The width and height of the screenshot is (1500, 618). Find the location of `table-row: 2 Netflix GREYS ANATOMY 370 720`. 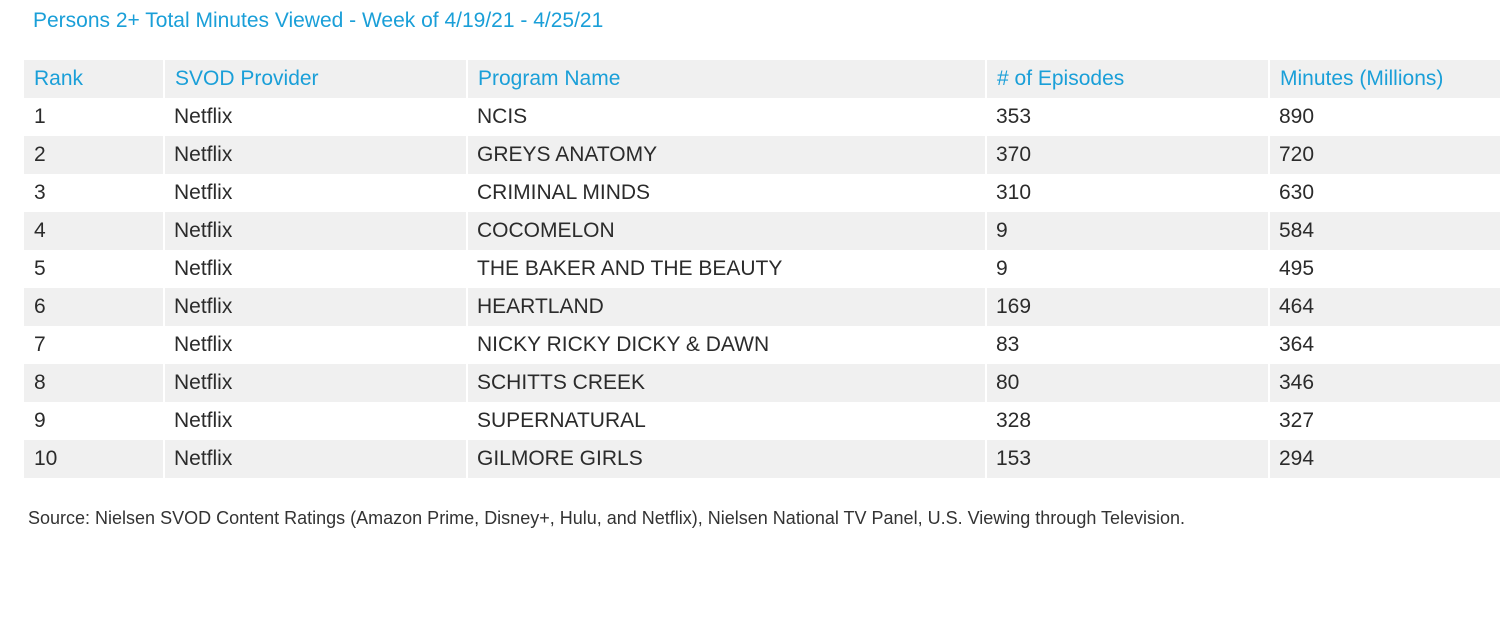

table-row: 2 Netflix GREYS ANATOMY 370 720 is located at coordinates (762, 155).